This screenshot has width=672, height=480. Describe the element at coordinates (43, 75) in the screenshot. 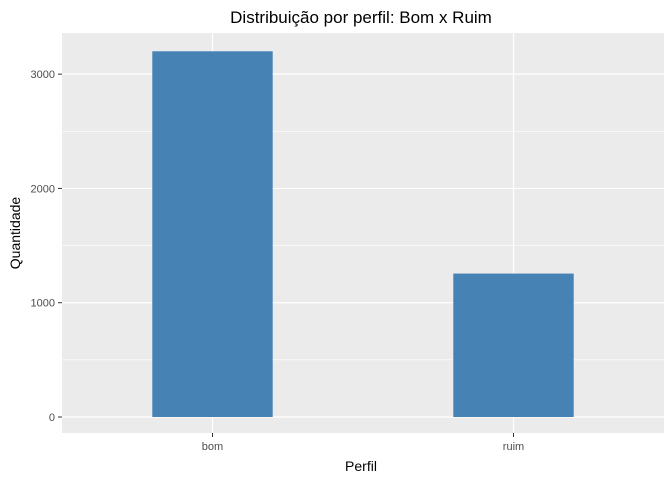

I see `y-tick-label: 3000` at that location.